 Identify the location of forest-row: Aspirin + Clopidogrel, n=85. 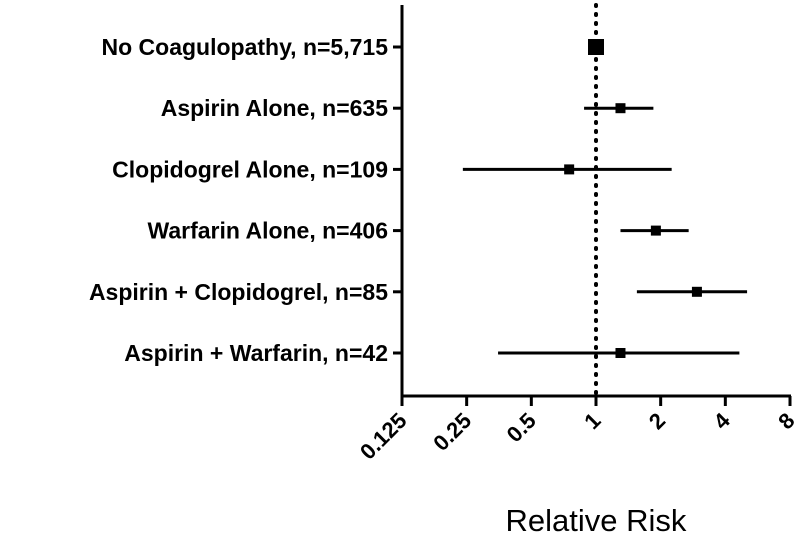
(418, 292).